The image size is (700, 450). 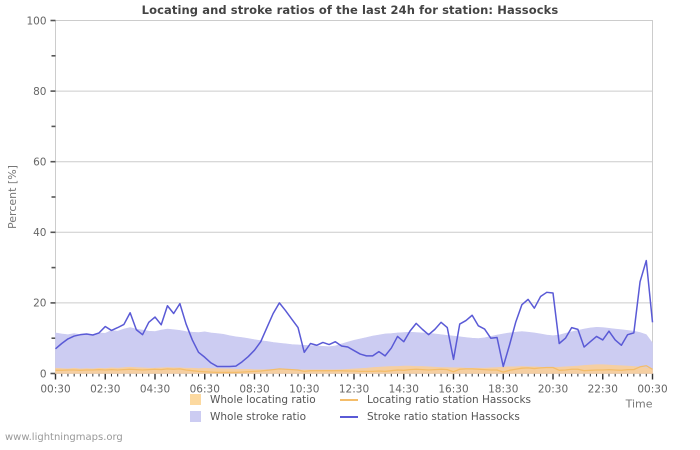 I want to click on xtick-label: 10:30, so click(x=304, y=390).